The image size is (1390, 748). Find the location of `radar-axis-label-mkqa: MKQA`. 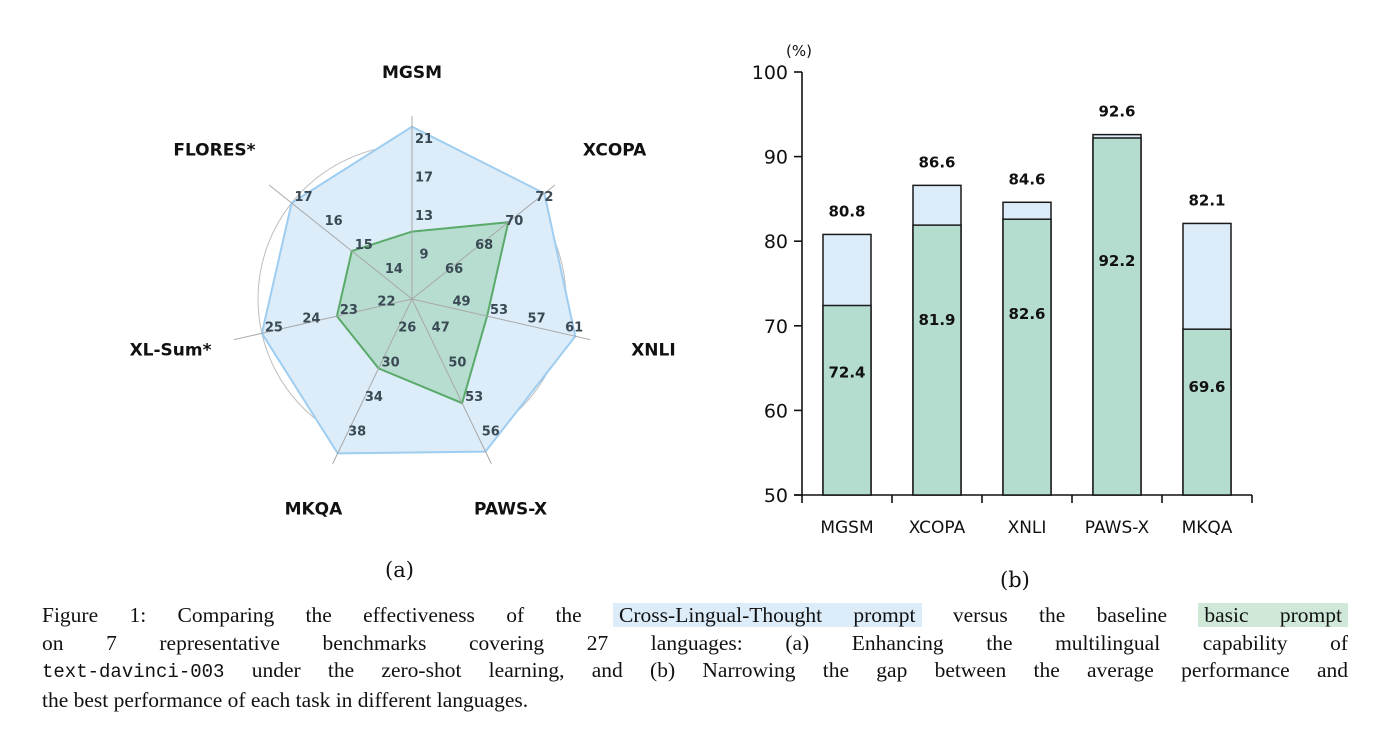

radar-axis-label-mkqa: MKQA is located at coordinates (314, 510).